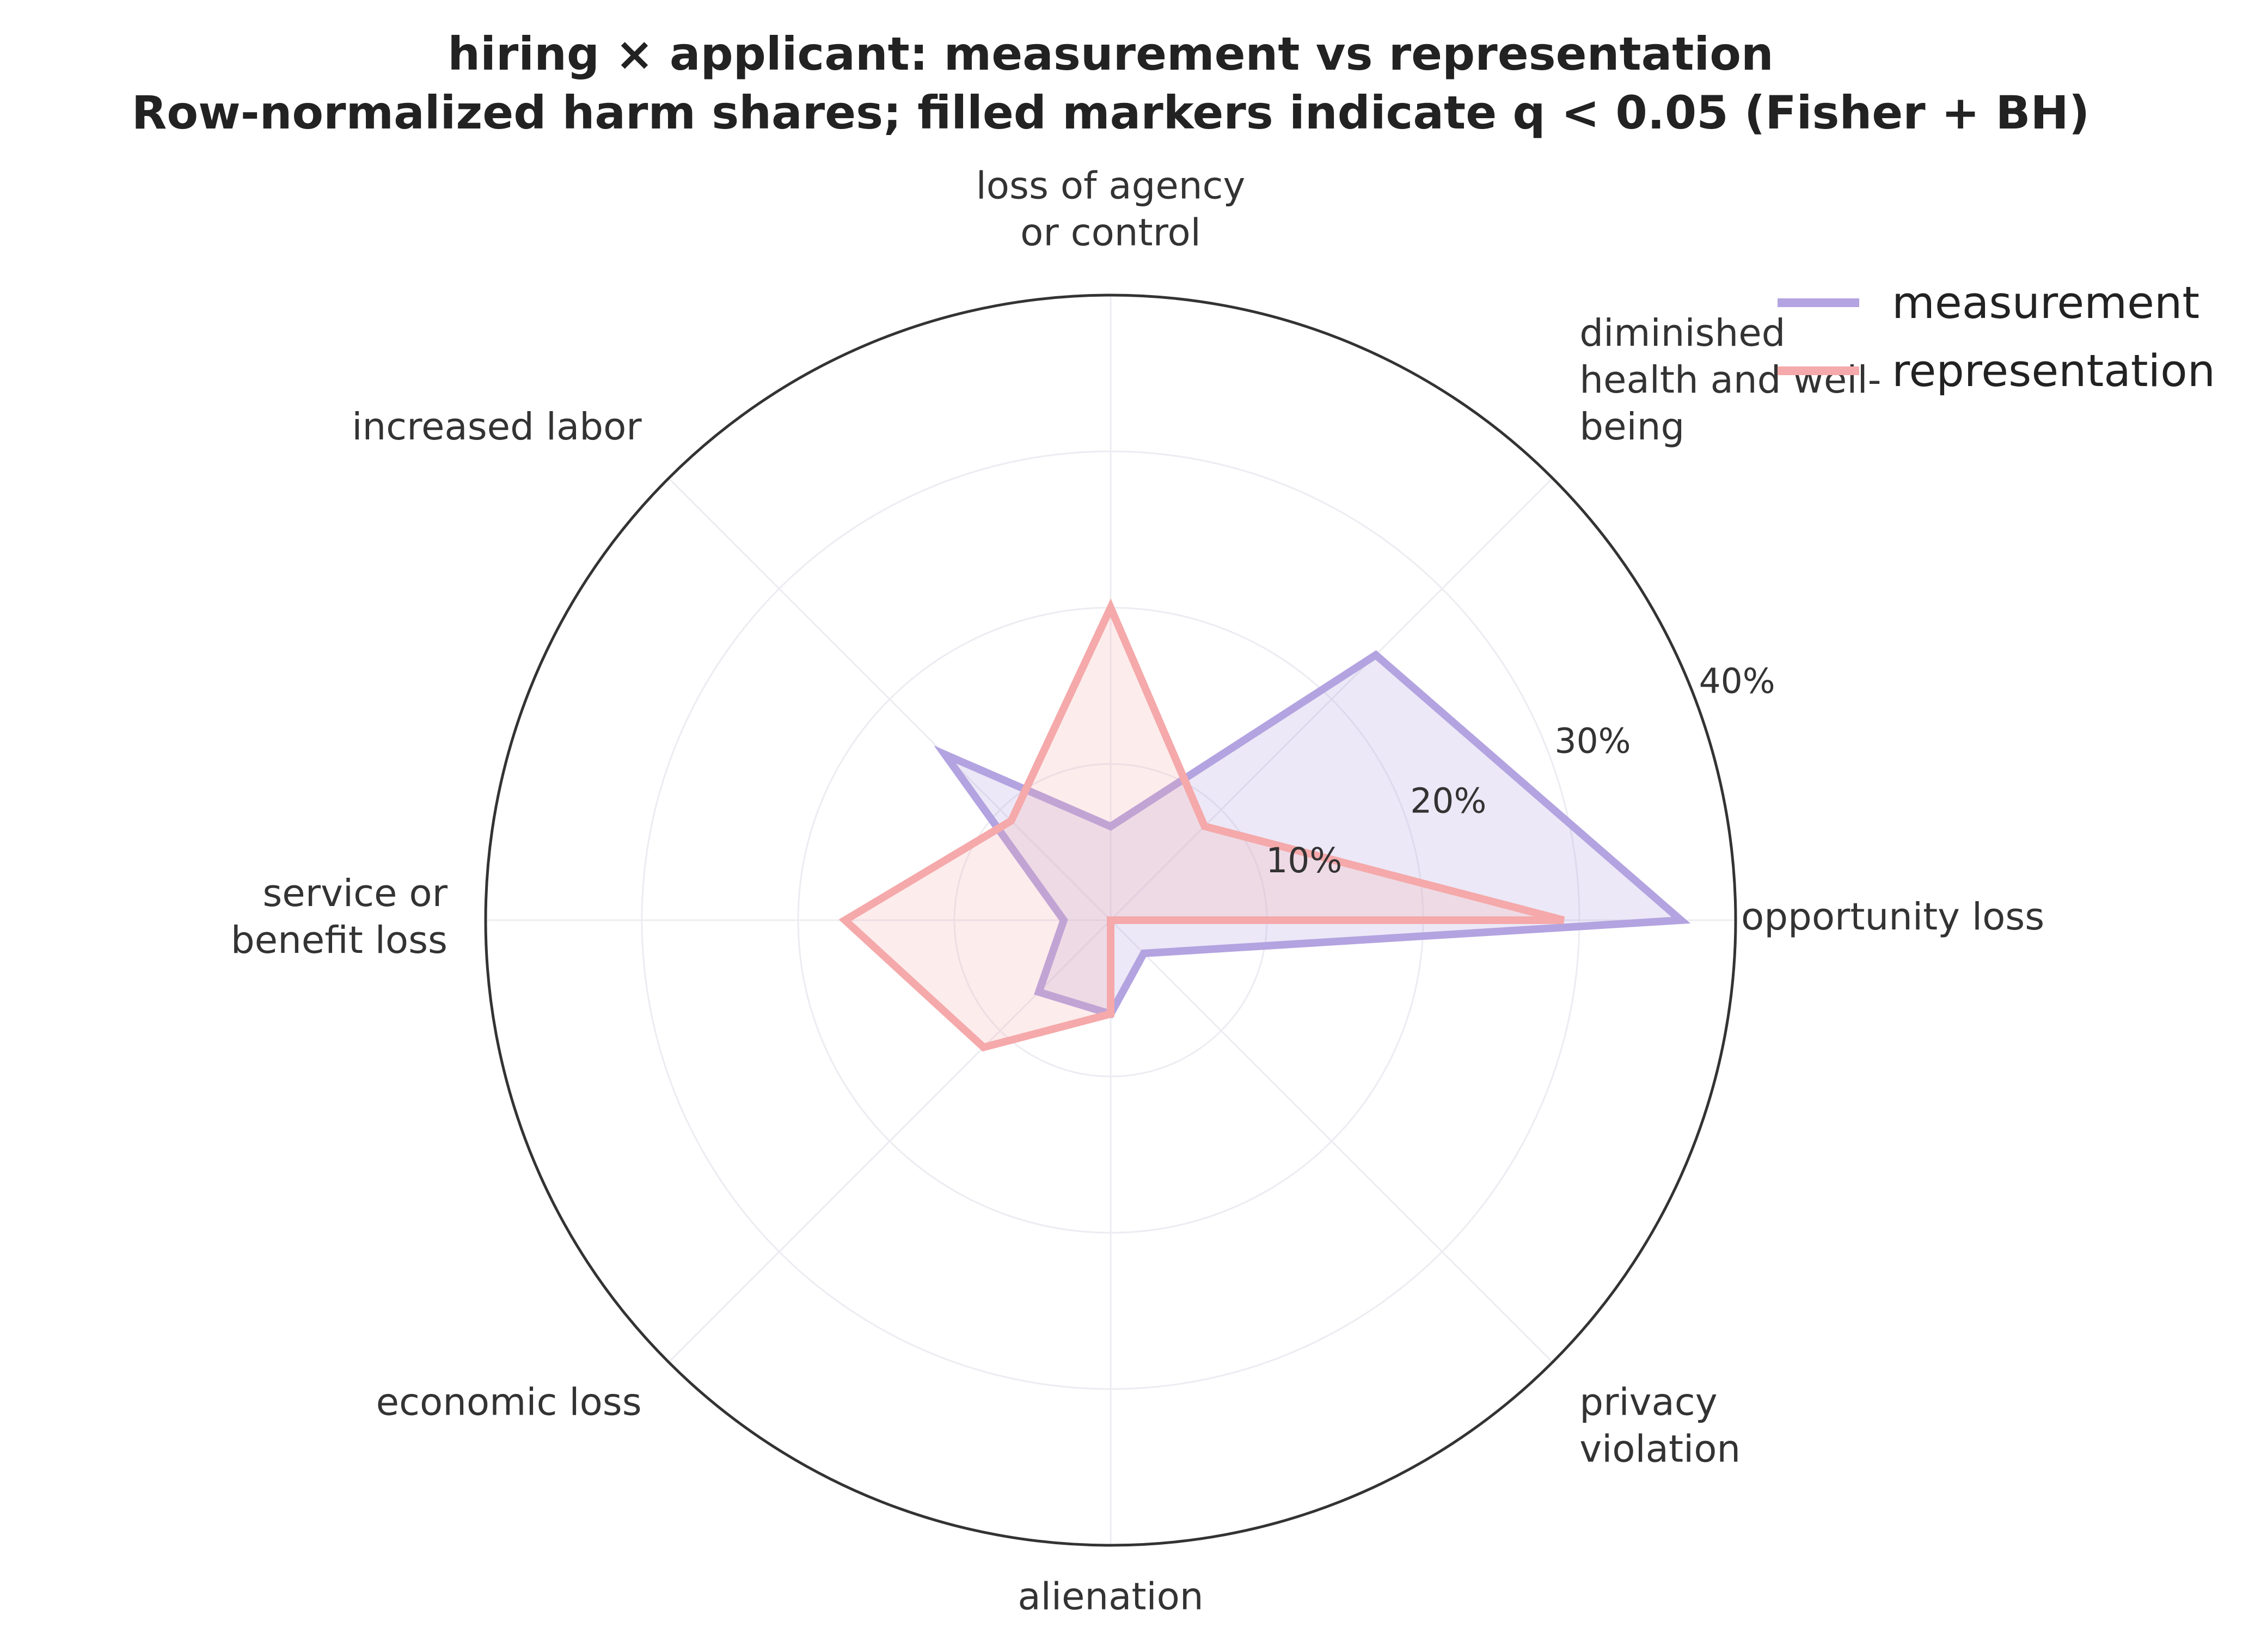 The height and width of the screenshot is (1652, 2261). Describe the element at coordinates (890, 699) in the screenshot. I see `spoke-increased-labor` at that location.